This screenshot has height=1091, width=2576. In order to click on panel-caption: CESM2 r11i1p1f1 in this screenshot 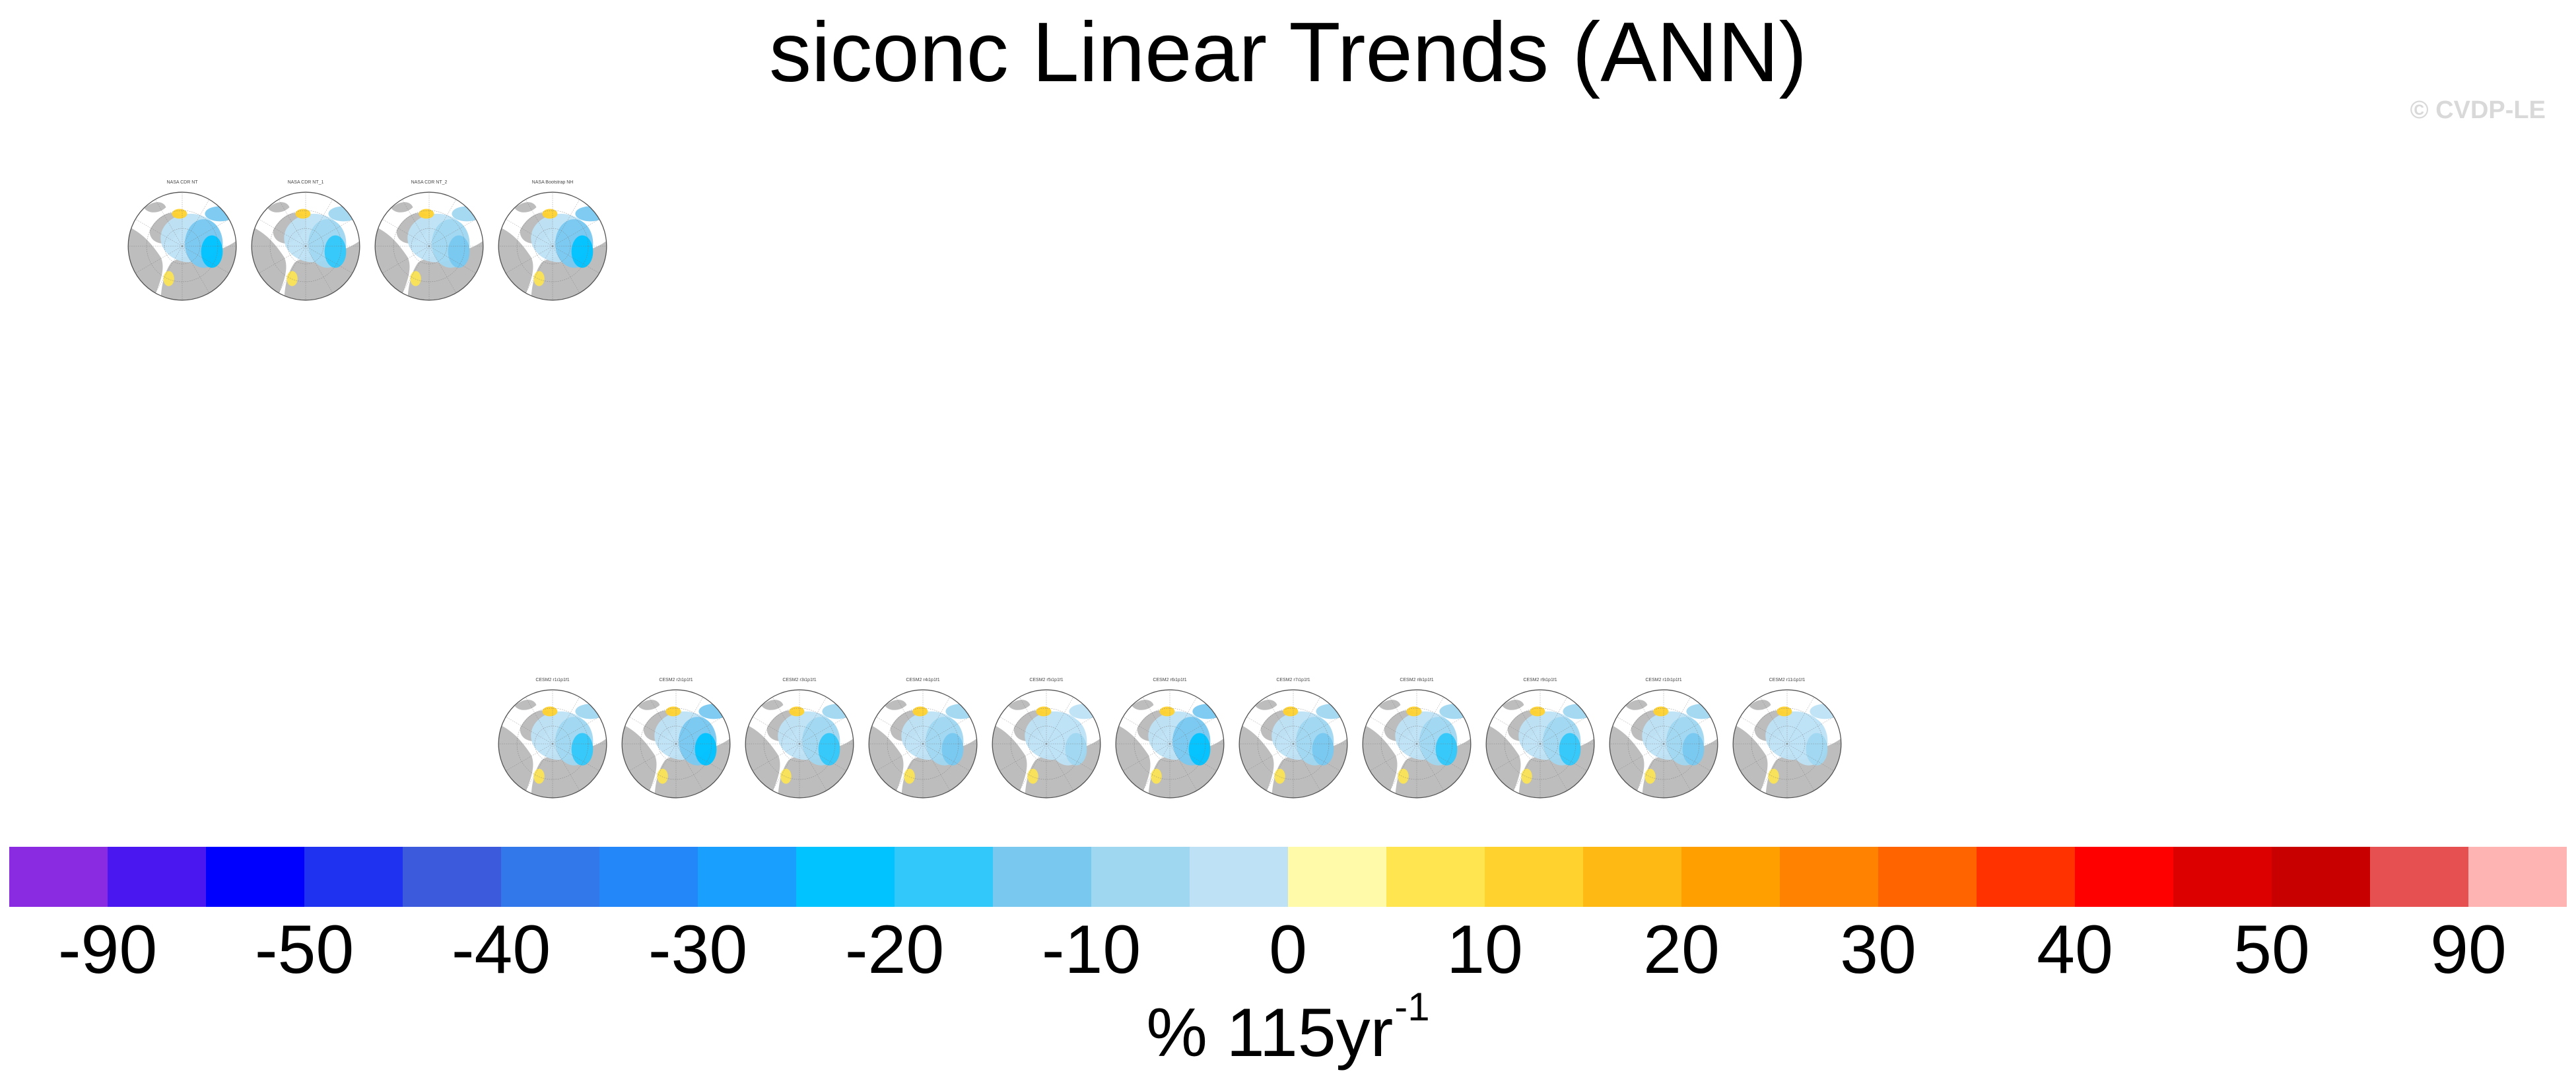, I will do `click(1787, 680)`.